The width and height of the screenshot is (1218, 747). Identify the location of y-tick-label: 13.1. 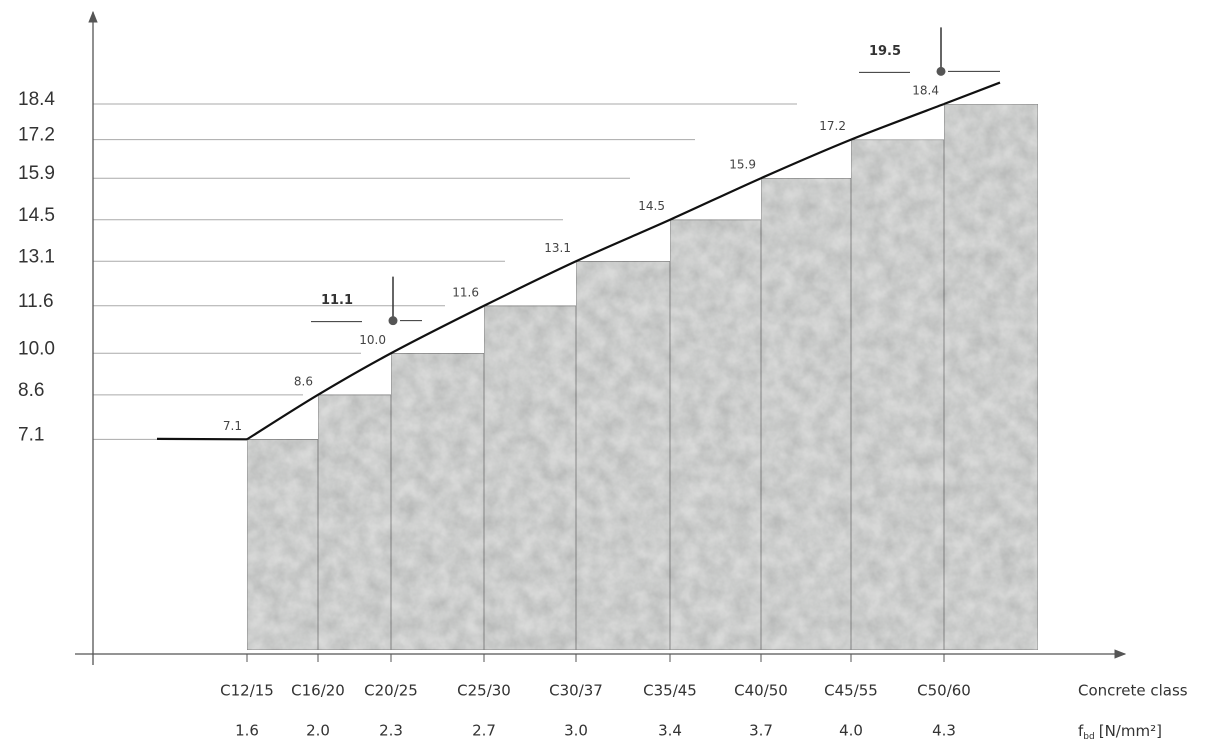
(36, 256).